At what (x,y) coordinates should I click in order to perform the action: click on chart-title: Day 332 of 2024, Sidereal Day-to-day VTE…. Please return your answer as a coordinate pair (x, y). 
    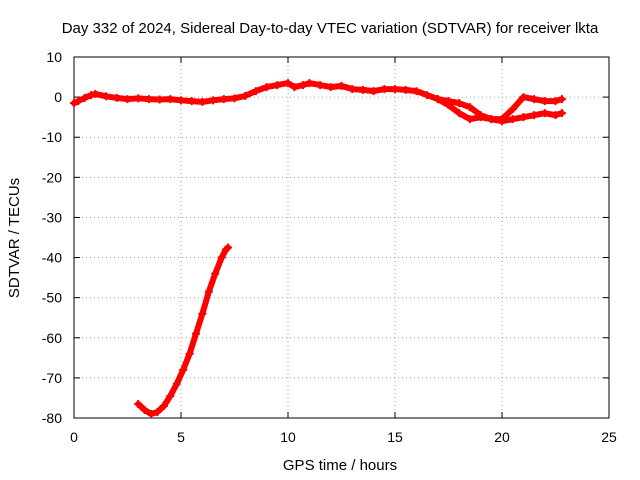
    Looking at the image, I should click on (330, 28).